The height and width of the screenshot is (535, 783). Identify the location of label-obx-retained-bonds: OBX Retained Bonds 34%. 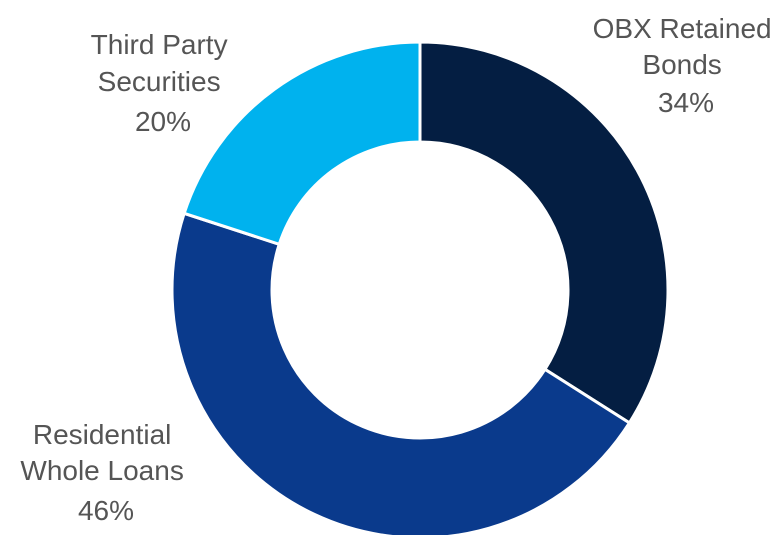
(686, 65).